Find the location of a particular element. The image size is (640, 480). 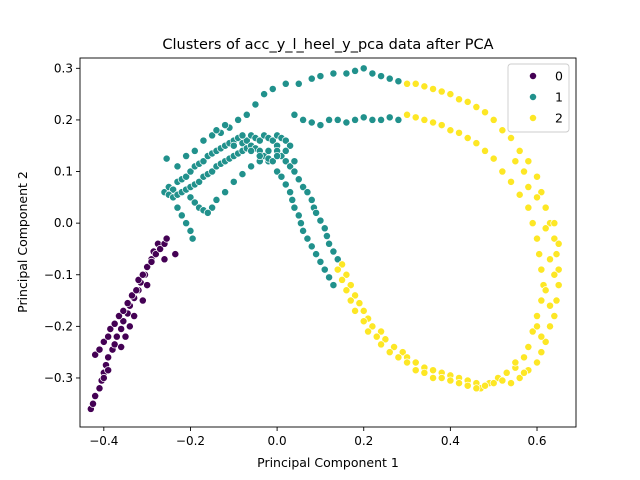

x-axis: −0.4 −0.2 0.0 0.2 0.4 0.6 is located at coordinates (318, 437).